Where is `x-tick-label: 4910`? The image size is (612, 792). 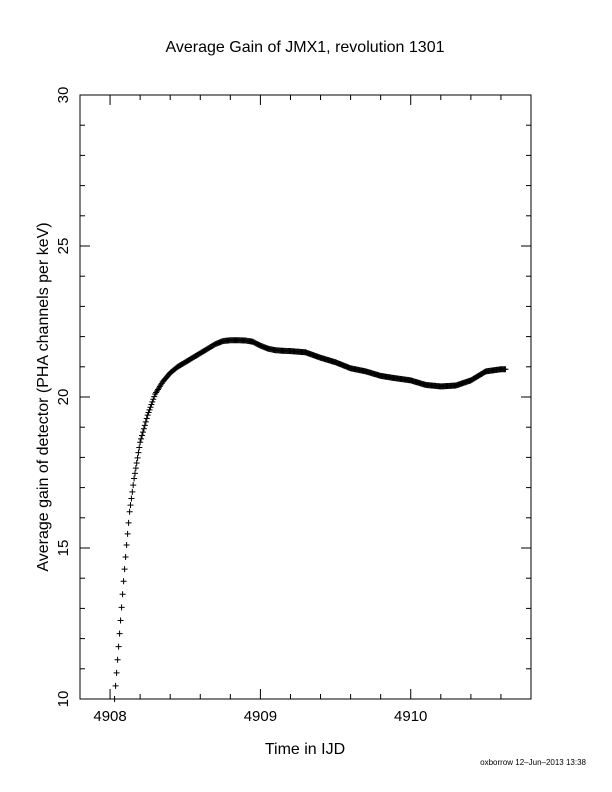
x-tick-label: 4910 is located at coordinates (410, 716).